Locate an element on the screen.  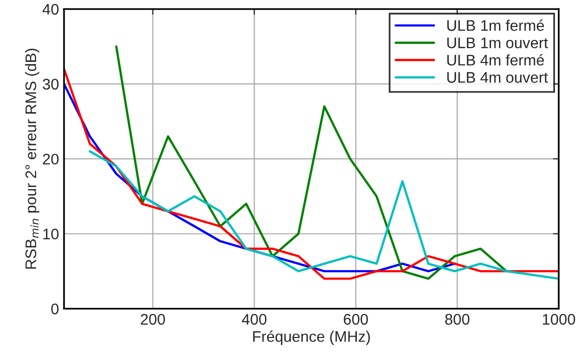
y-tick-label: 30 is located at coordinates (50, 84).